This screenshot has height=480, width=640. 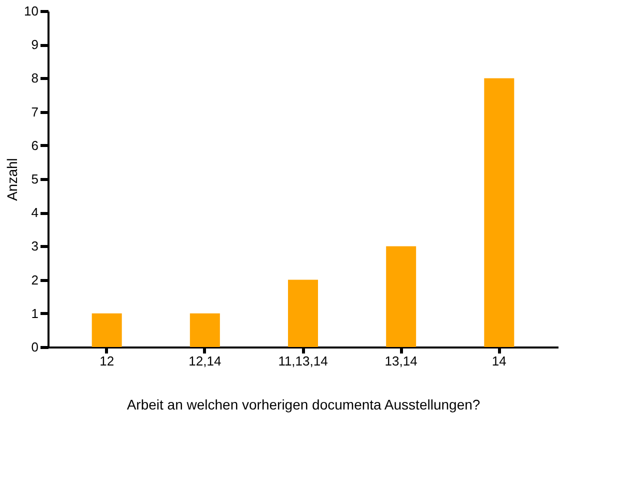 What do you see at coordinates (34, 112) in the screenshot?
I see `y-tick-label: 7` at bounding box center [34, 112].